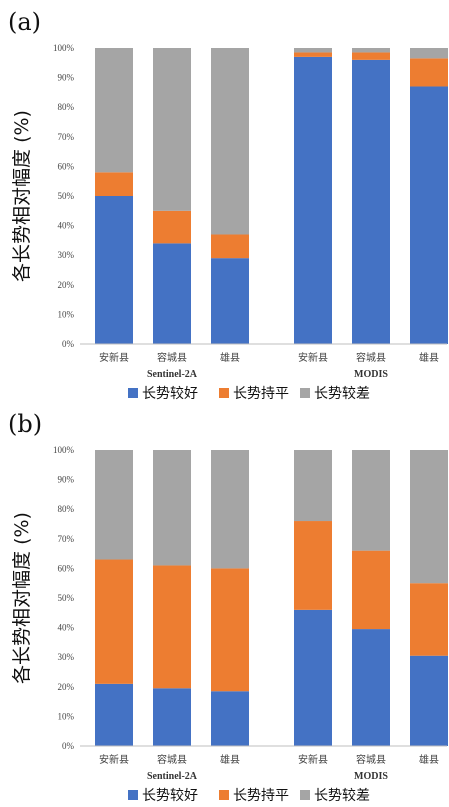  Describe the element at coordinates (25, 424) in the screenshot. I see `panel-letter: (b)` at that location.